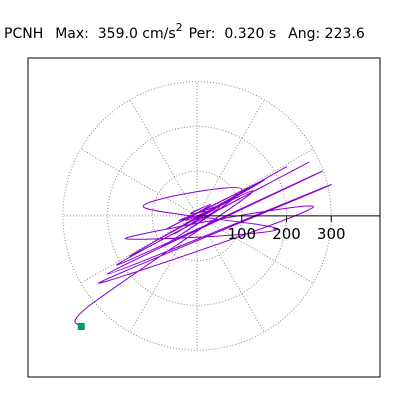  Describe the element at coordinates (326, 34) in the screenshot. I see `angle: Ang: 223.6` at that location.